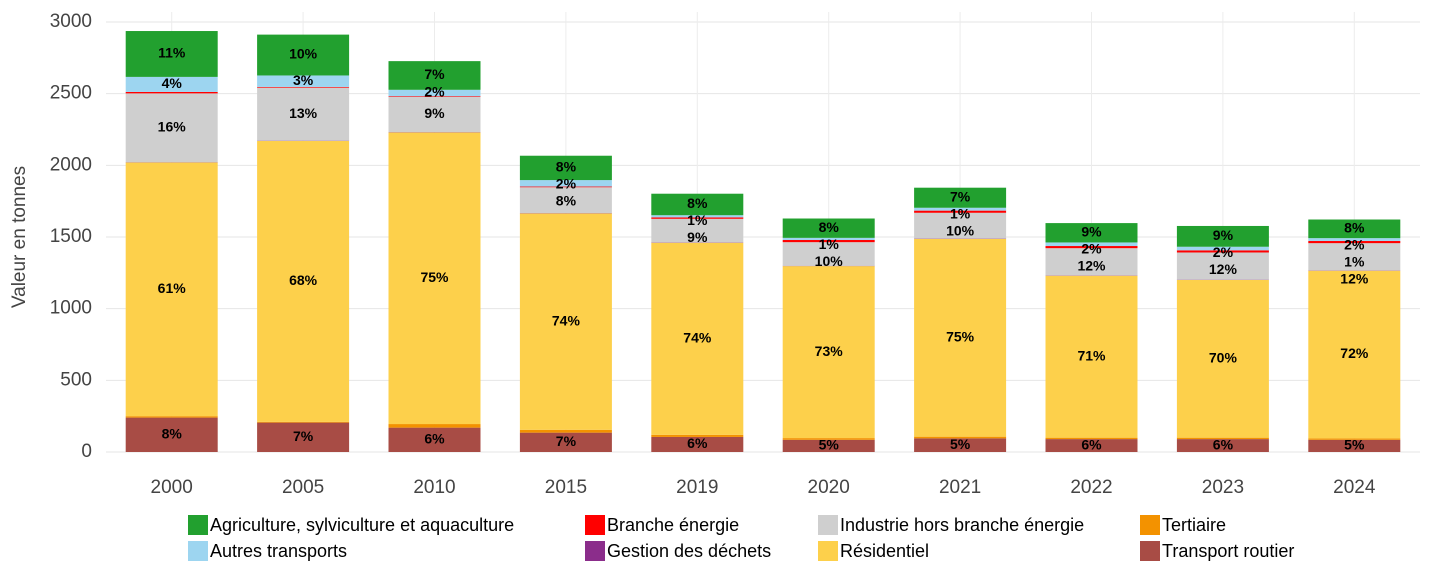 The width and height of the screenshot is (1434, 570). I want to click on value-label: 16%, so click(172, 126).